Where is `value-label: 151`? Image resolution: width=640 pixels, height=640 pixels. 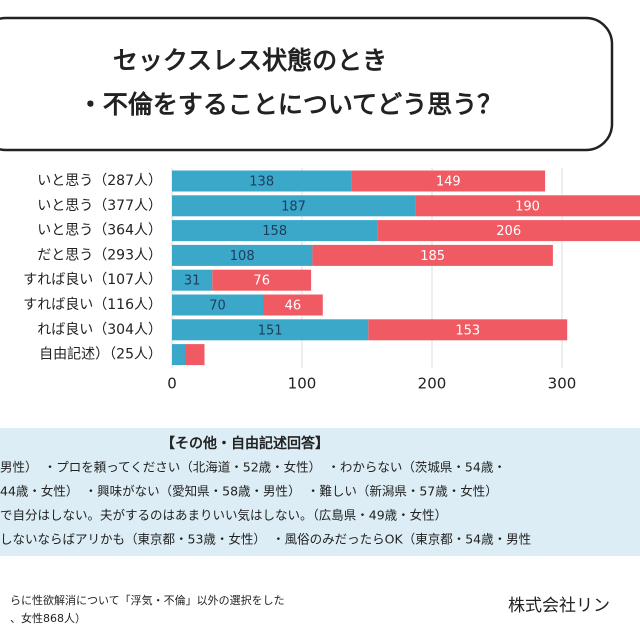
value-label: 151 is located at coordinates (270, 330).